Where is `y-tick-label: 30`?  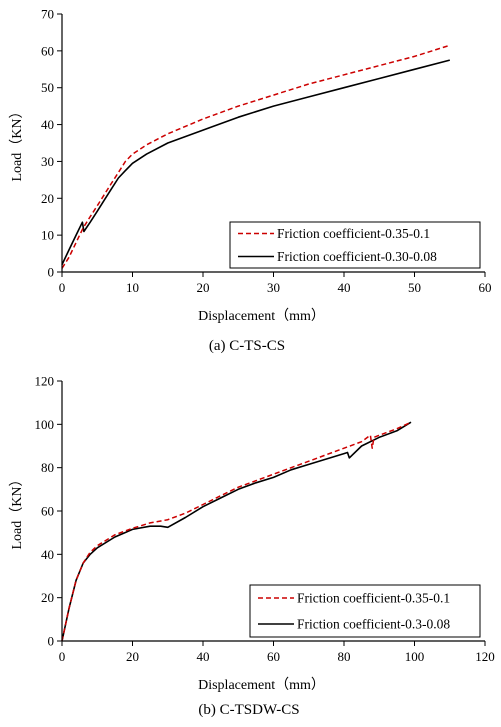
y-tick-label: 30 is located at coordinates (47, 161).